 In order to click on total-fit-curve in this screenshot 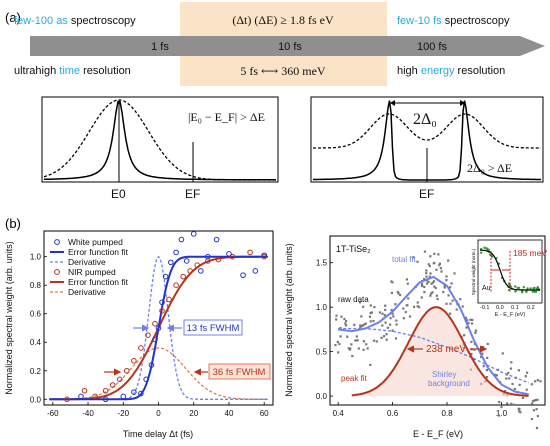, I will do `click(433, 335)`.